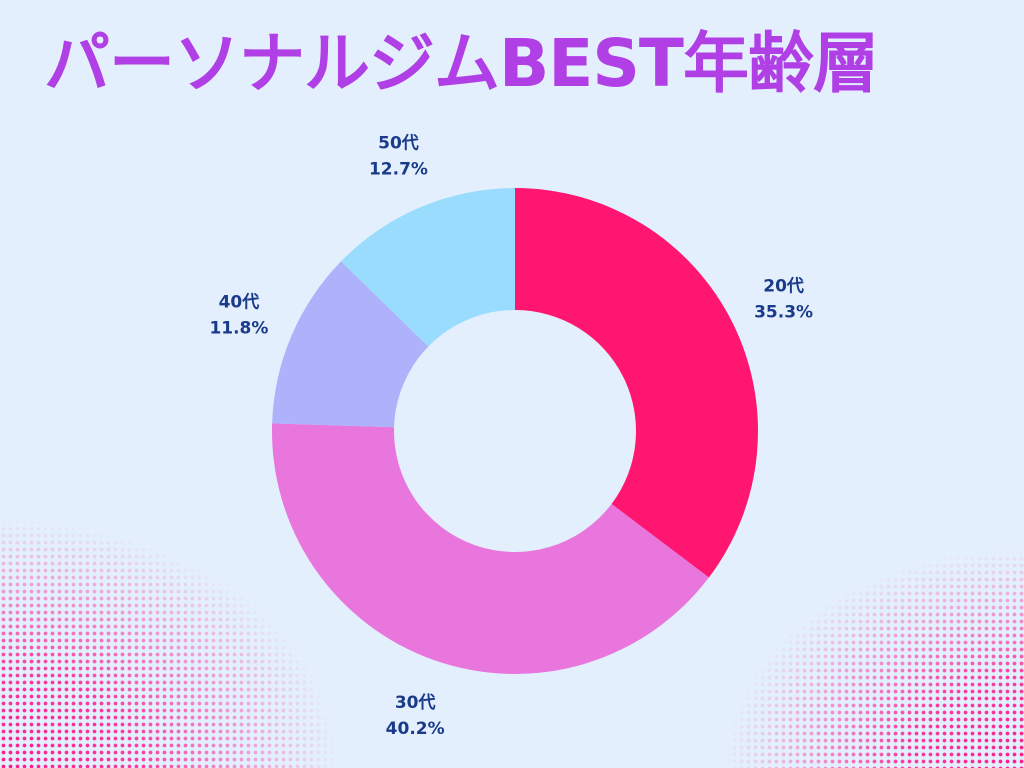  What do you see at coordinates (415, 702) in the screenshot?
I see `slice-category-label: 30代` at bounding box center [415, 702].